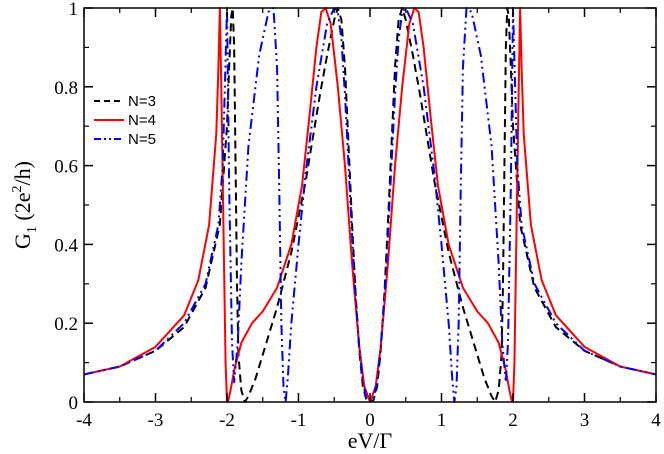 This screenshot has height=454, width=664. What do you see at coordinates (74, 10) in the screenshot?
I see `y-tick-label: 1` at bounding box center [74, 10].